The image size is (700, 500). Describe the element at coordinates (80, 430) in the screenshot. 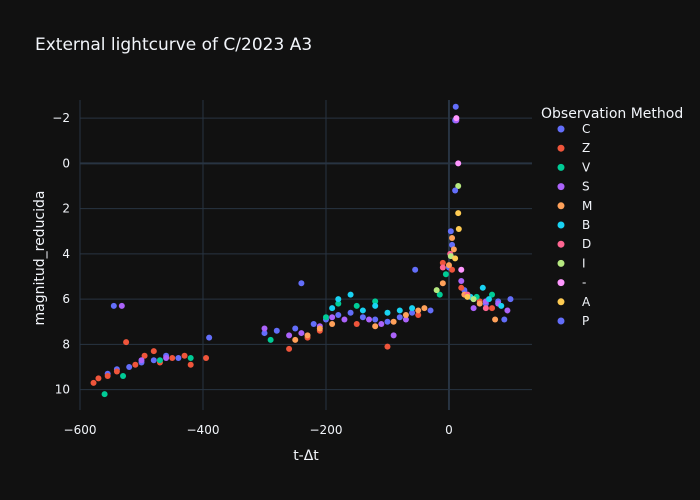

I see `x-tick-label: −600` at that location.